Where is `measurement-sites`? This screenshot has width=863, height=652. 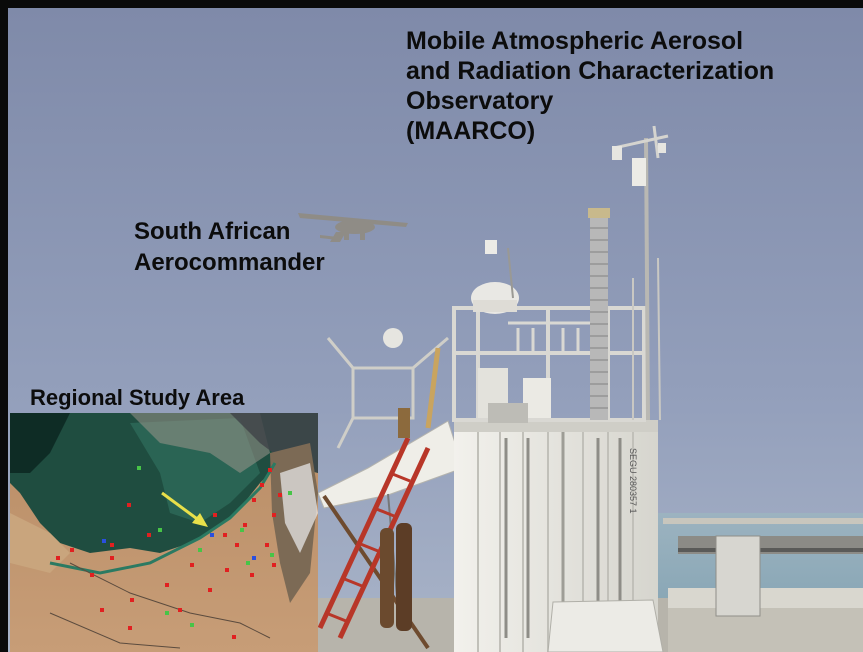 measurement-sites is located at coordinates (174, 552).